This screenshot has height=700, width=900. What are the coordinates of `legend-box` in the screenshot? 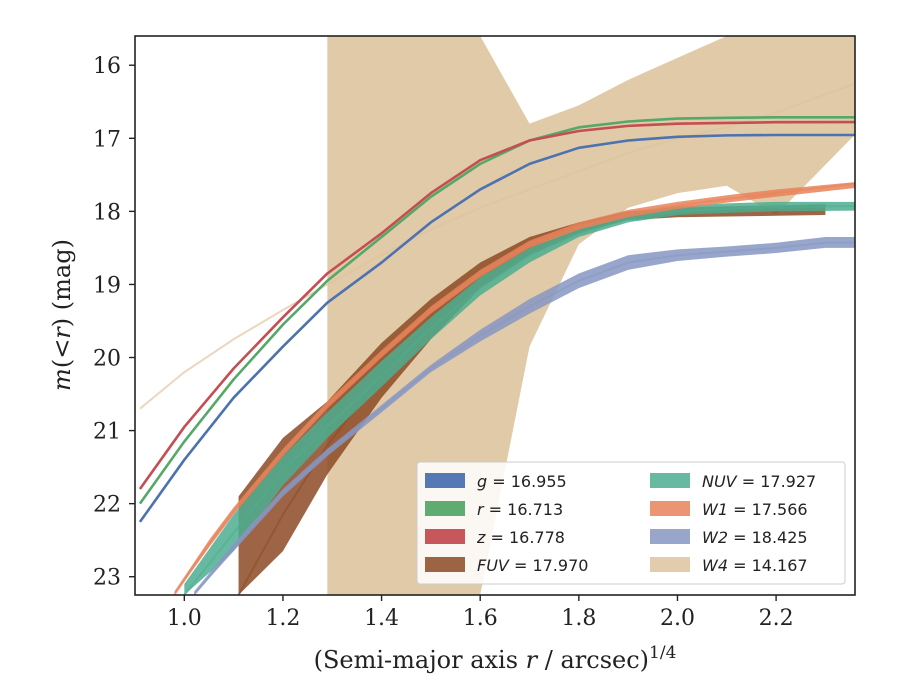 It's located at (631, 523).